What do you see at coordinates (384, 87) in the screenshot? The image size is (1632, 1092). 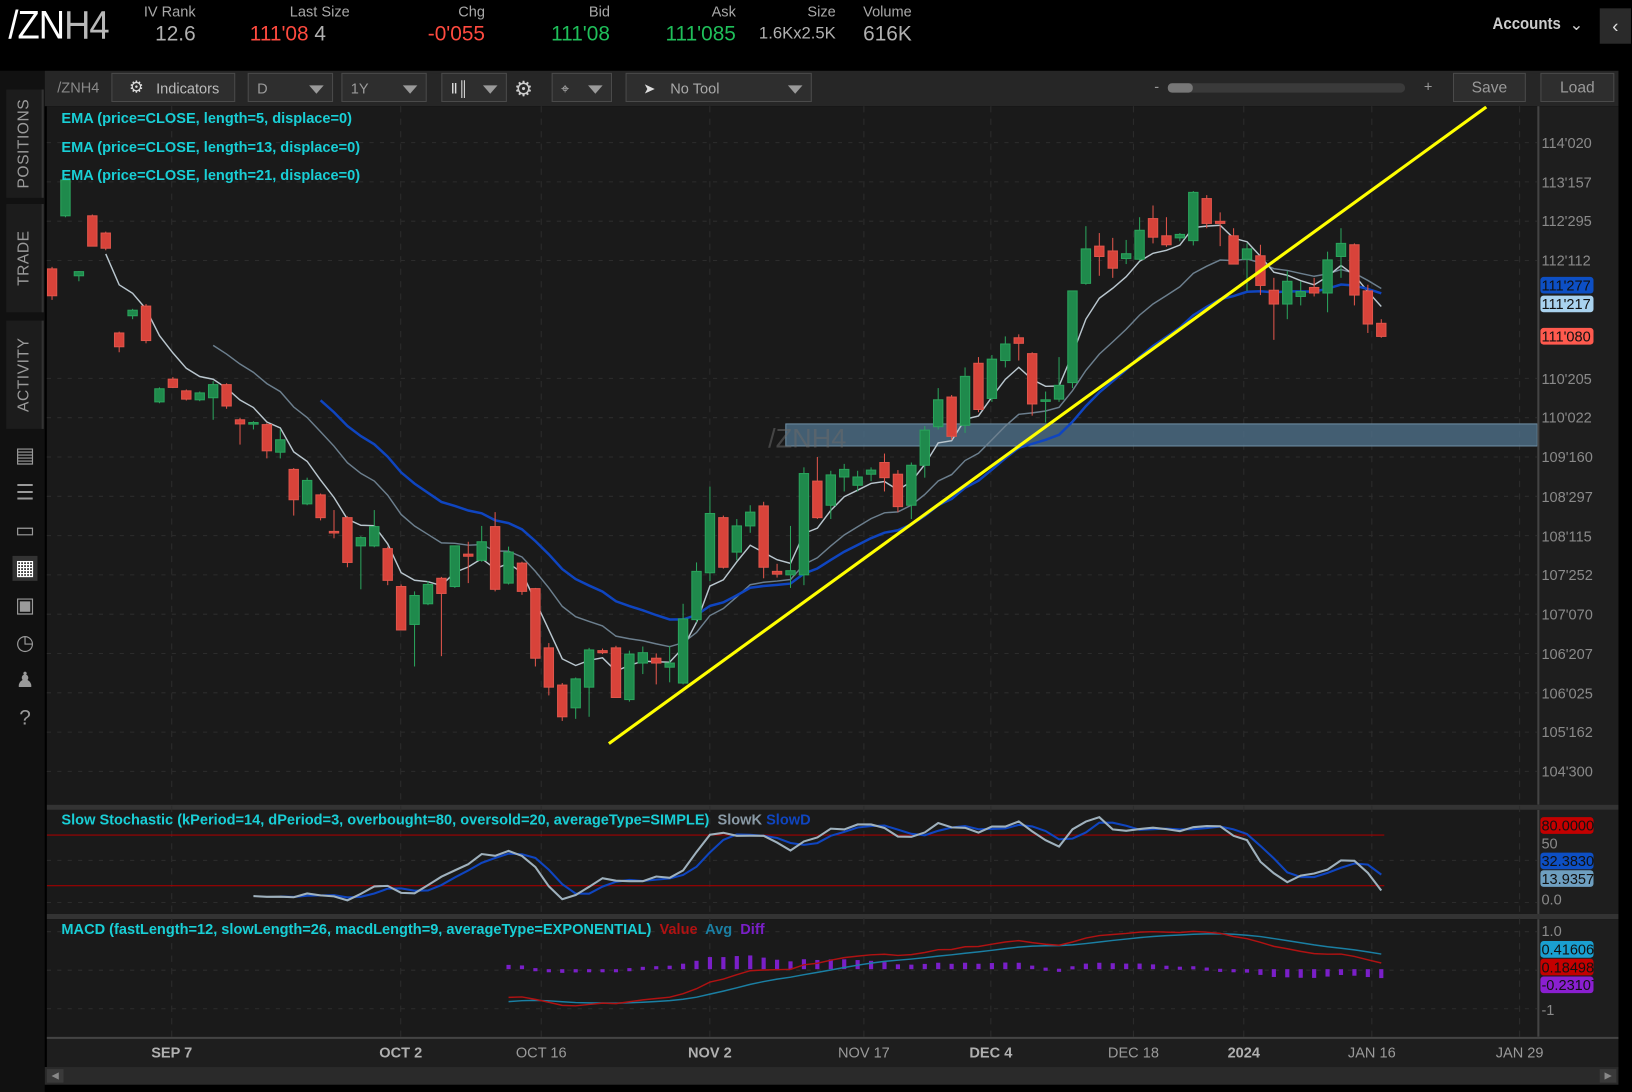 I see `timeframe-select: 1Y` at bounding box center [384, 87].